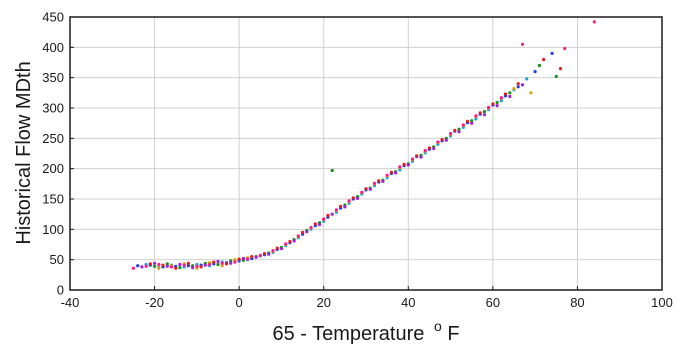 The width and height of the screenshot is (689, 347). What do you see at coordinates (57, 259) in the screenshot?
I see `y-tick-label: 50` at bounding box center [57, 259].